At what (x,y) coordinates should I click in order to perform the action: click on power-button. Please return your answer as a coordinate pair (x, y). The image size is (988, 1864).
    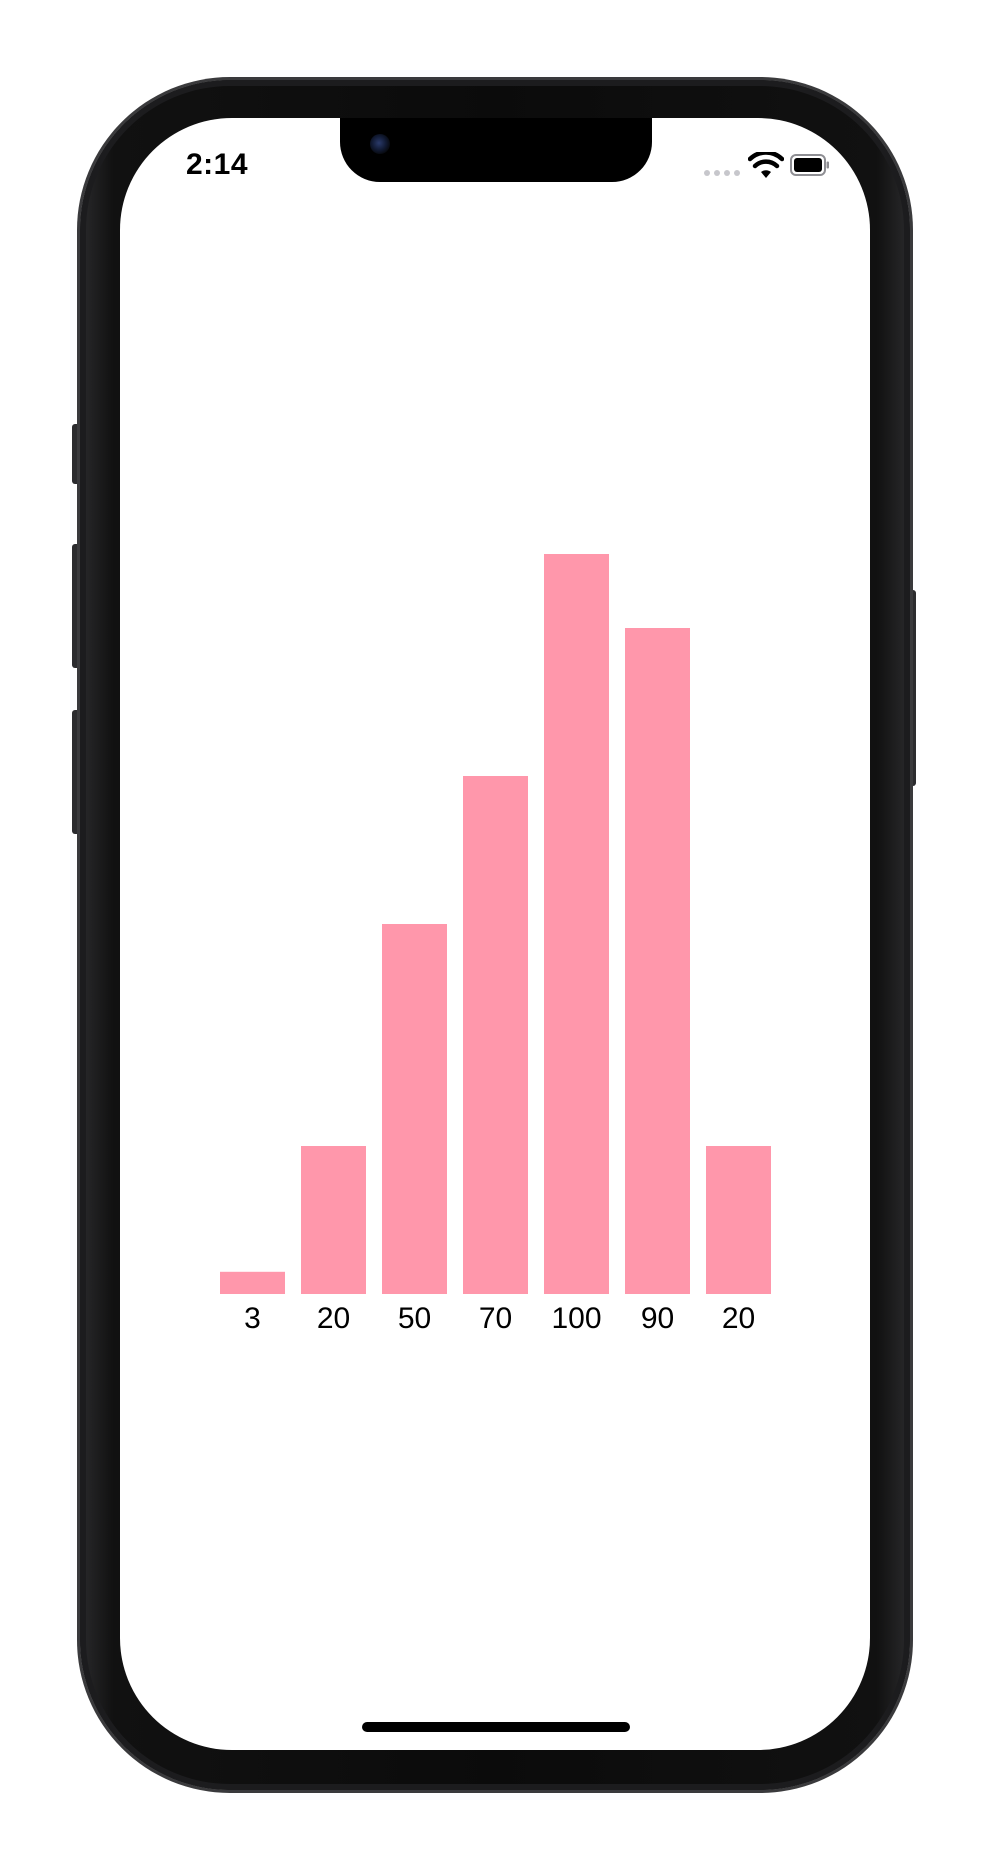
    Looking at the image, I should click on (912, 688).